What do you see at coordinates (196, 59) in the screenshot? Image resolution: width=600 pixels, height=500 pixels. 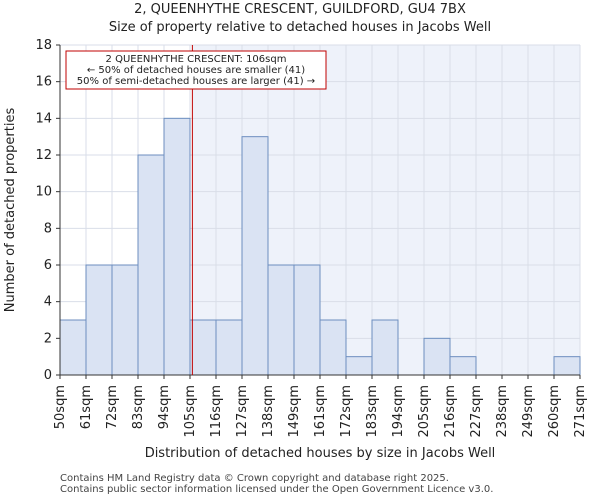 I see `annotation-line-1: 2 QUEENHYTHE CRESCENT: 106sqm` at bounding box center [196, 59].